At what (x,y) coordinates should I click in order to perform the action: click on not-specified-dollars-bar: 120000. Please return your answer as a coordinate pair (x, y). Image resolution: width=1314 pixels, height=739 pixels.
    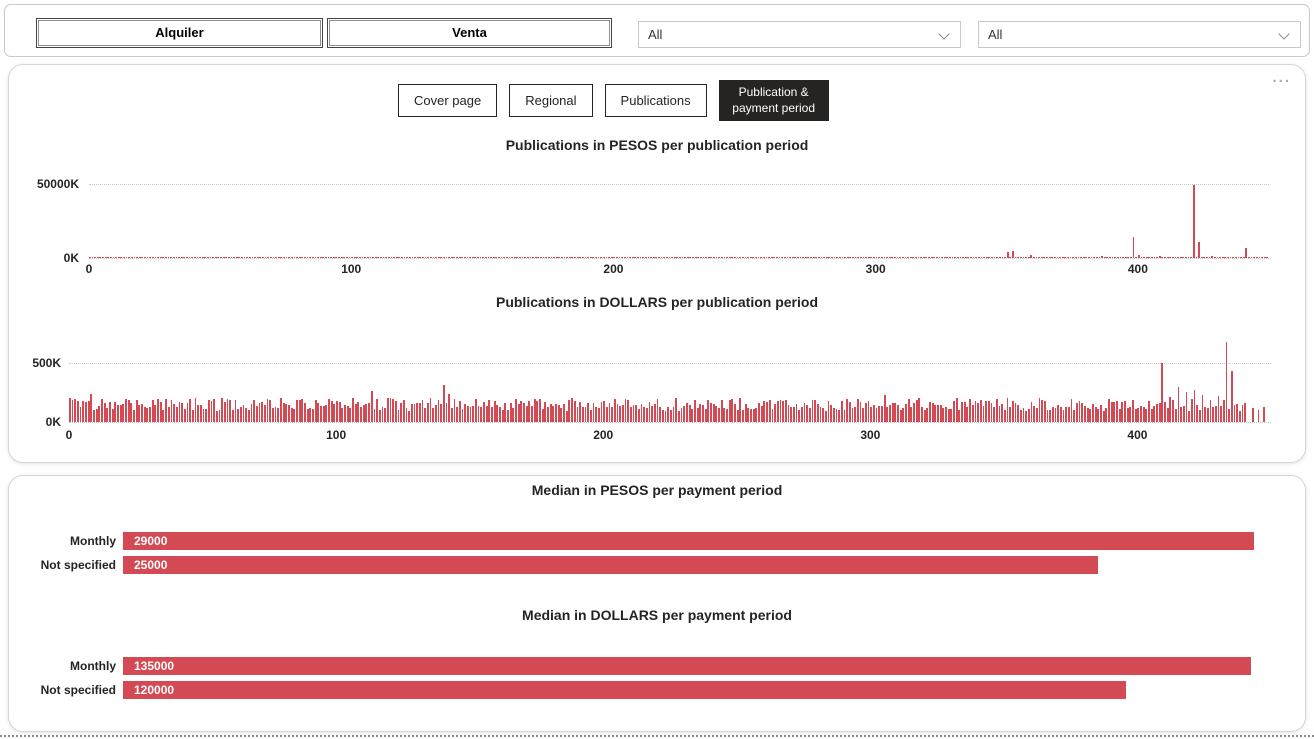
    Looking at the image, I should click on (624, 690).